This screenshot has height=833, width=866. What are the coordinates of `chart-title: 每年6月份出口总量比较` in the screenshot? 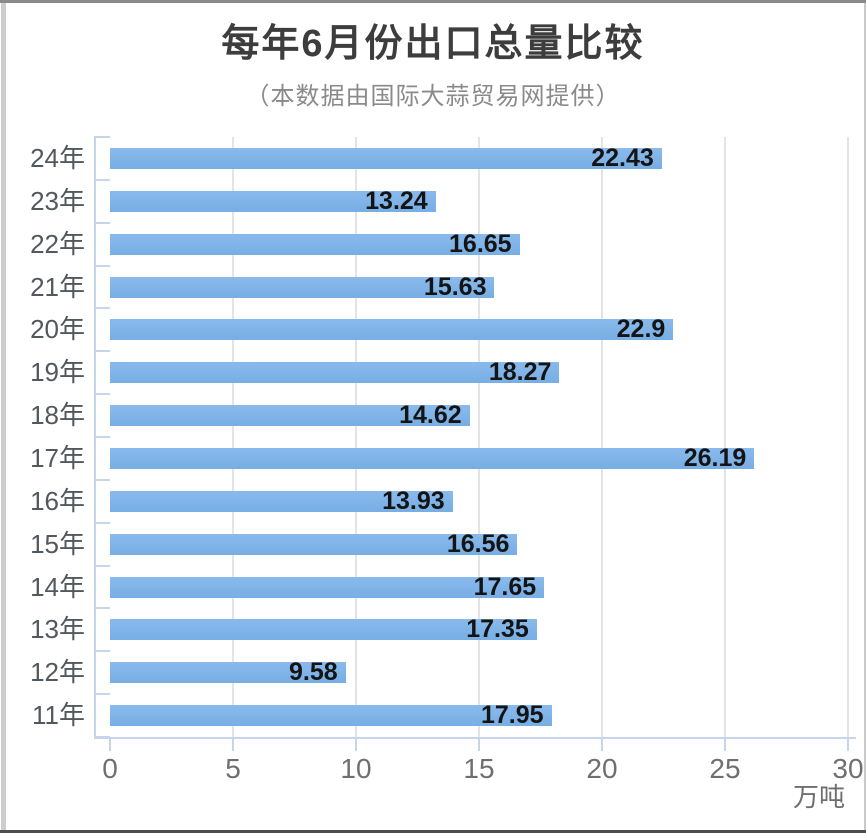 It's located at (433, 44).